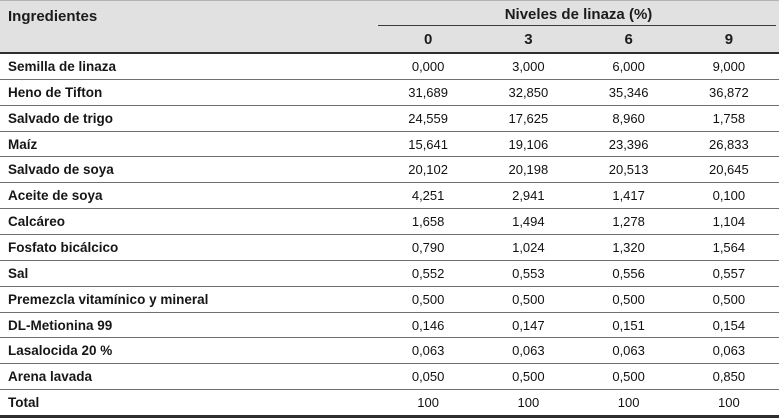 Image resolution: width=779 pixels, height=418 pixels. I want to click on value-cell: 1,564, so click(729, 247).